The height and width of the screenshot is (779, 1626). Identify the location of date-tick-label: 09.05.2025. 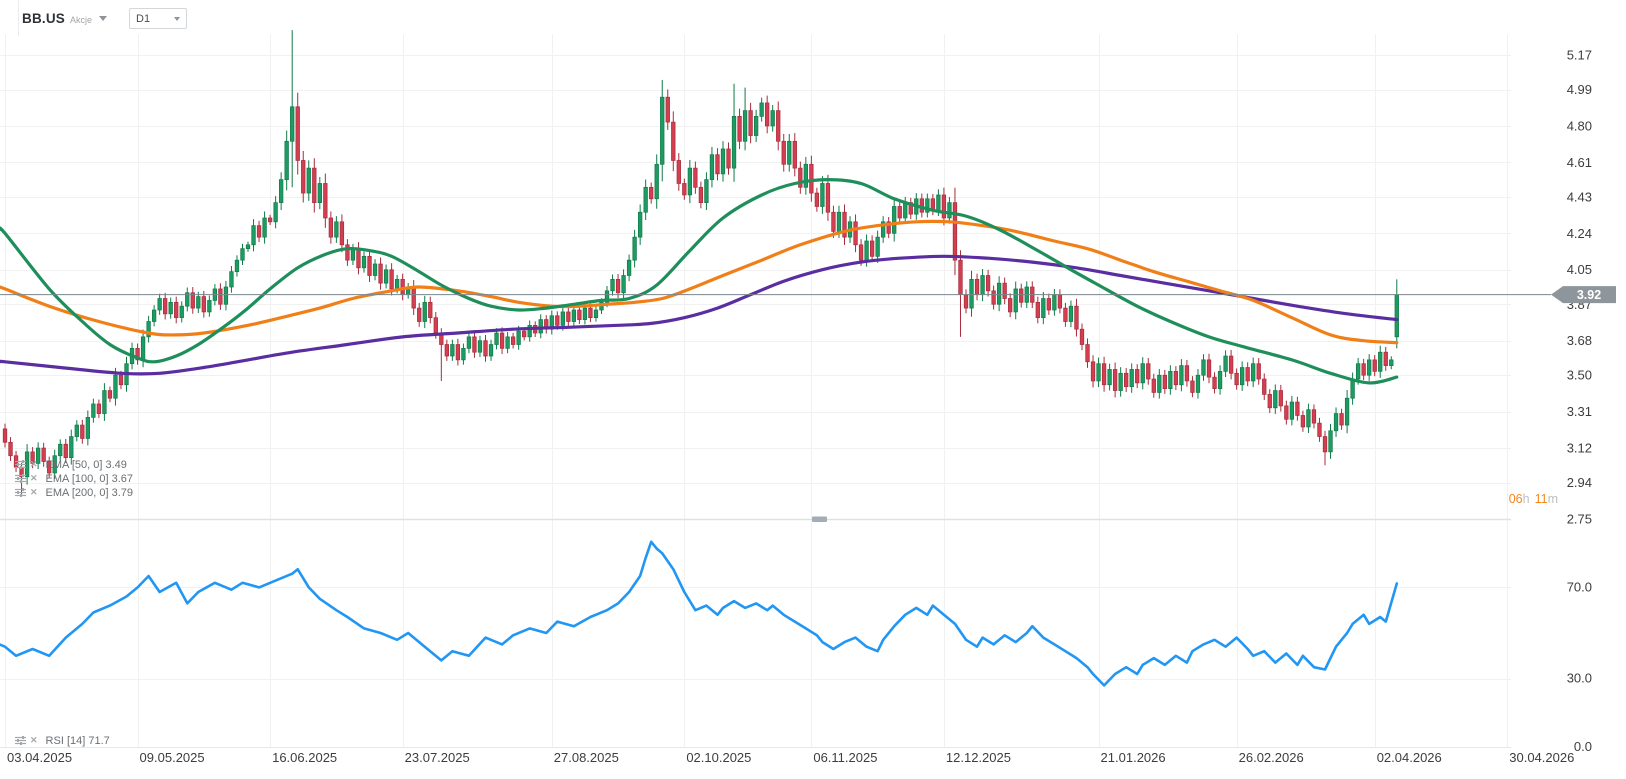
(172, 757).